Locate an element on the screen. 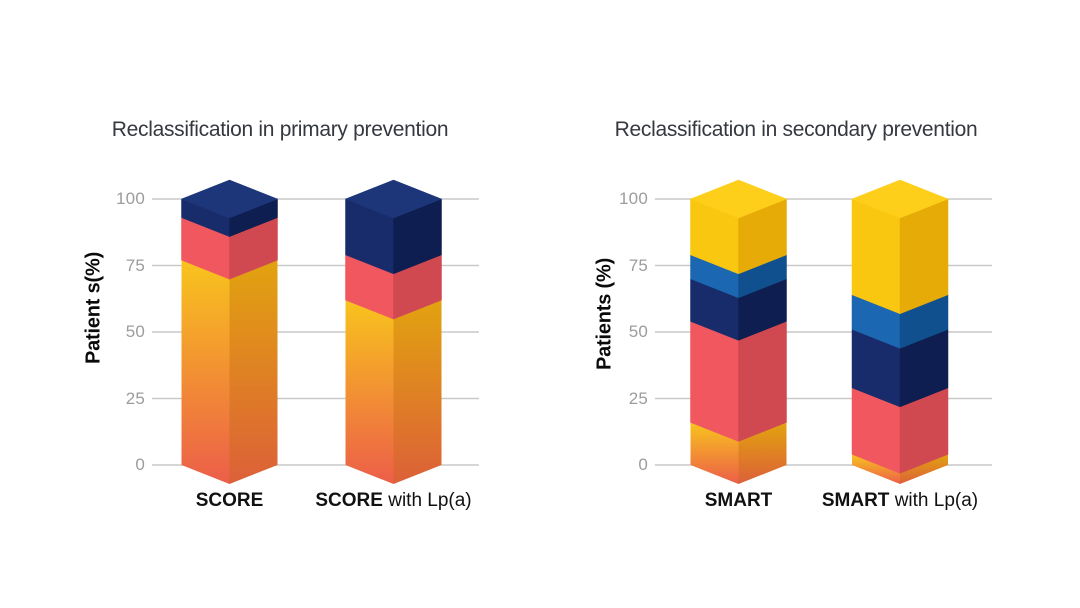 Image resolution: width=1080 pixels, height=608 pixels. bar-SMART-segment-red-side is located at coordinates (762, 381).